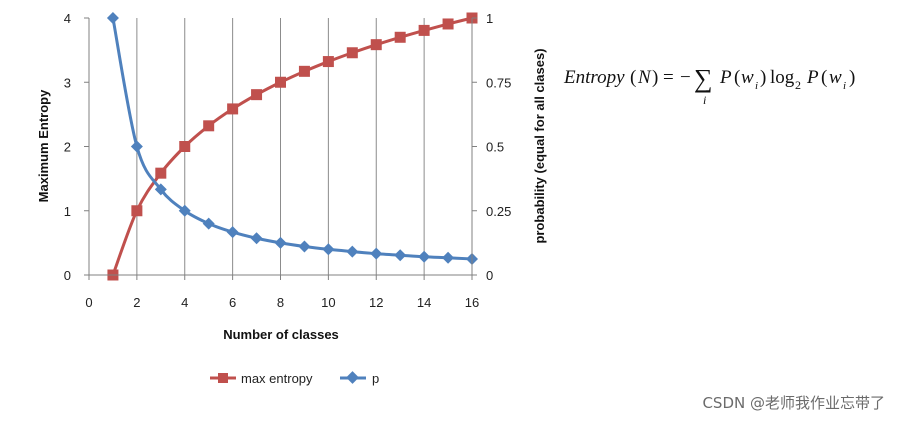  I want to click on y-ticks-right: 0 0.25 0.5 0.75 1, so click(491, 147).